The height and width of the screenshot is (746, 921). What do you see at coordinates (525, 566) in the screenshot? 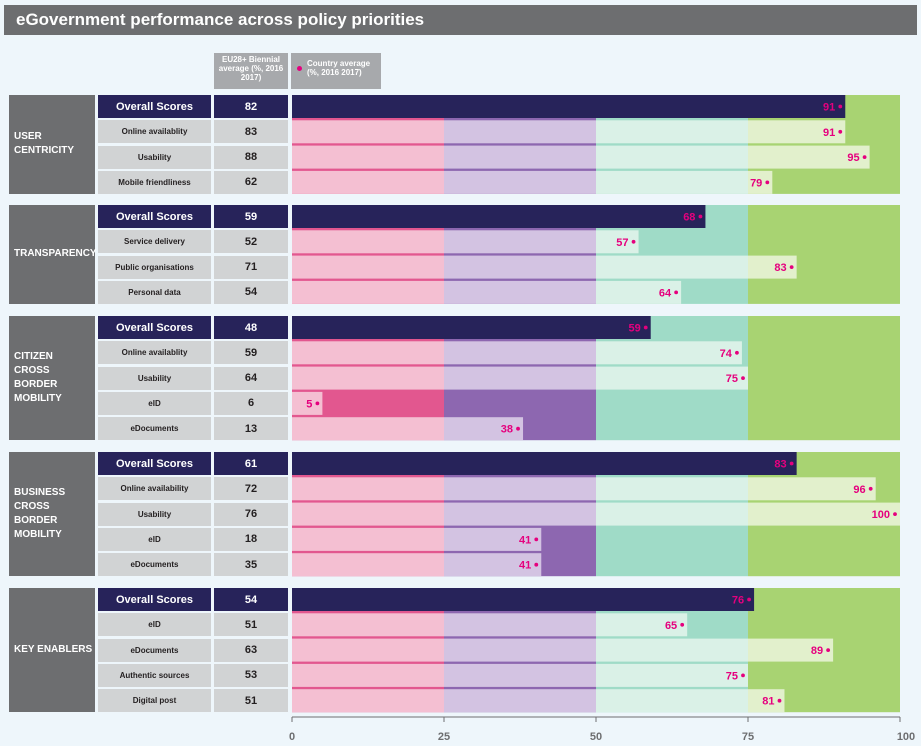
I see `country-value-label: 41` at bounding box center [525, 566].